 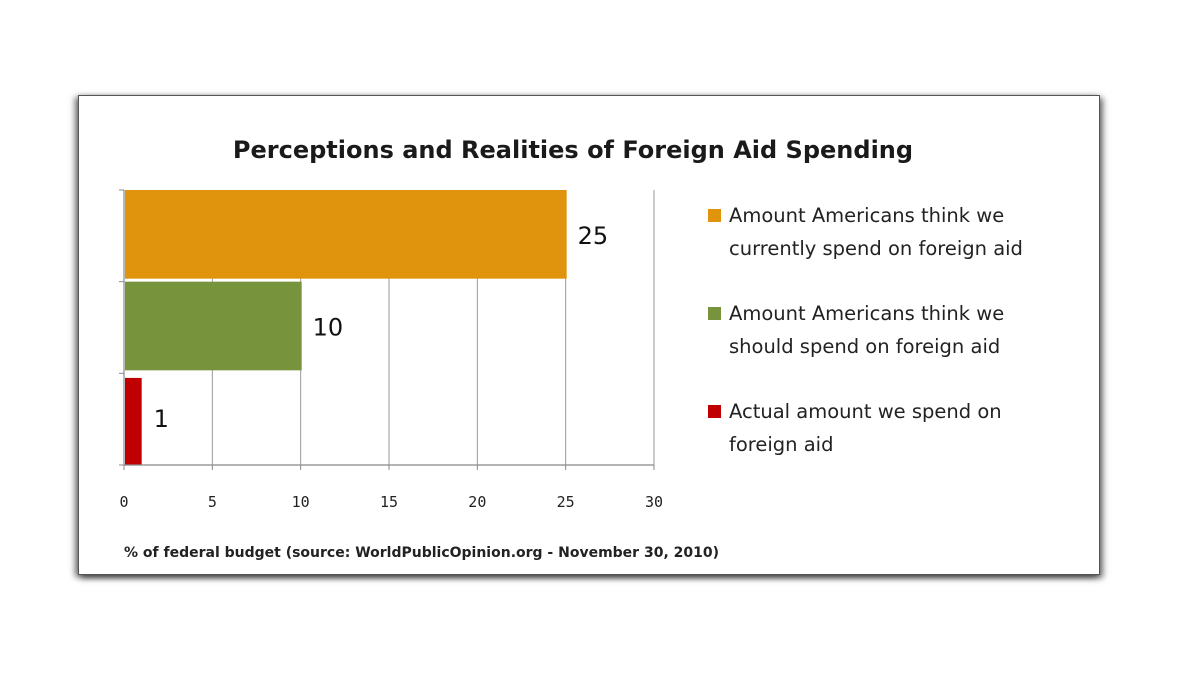 What do you see at coordinates (865, 411) in the screenshot?
I see `legend-entry: Actual amount we spend on` at bounding box center [865, 411].